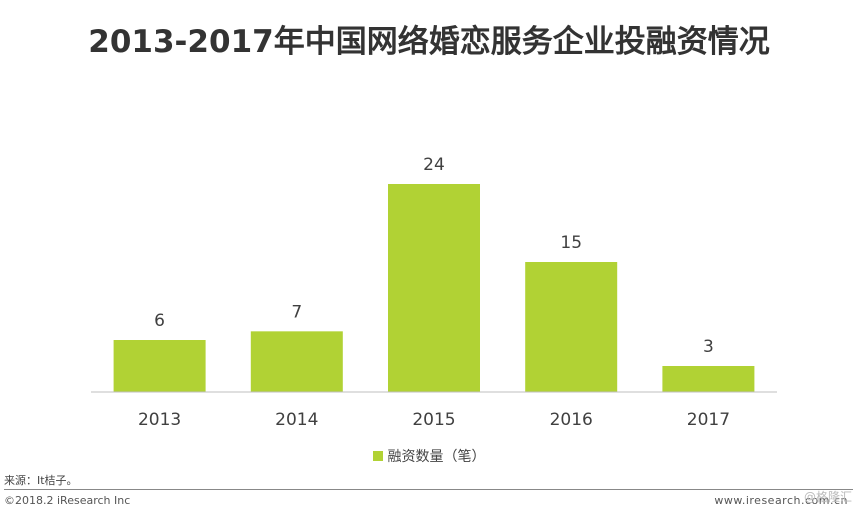 Image resolution: width=858 pixels, height=510 pixels. I want to click on chart-title: 2013-2017年中国网络婚恋服务企业投融资情况, so click(429, 42).